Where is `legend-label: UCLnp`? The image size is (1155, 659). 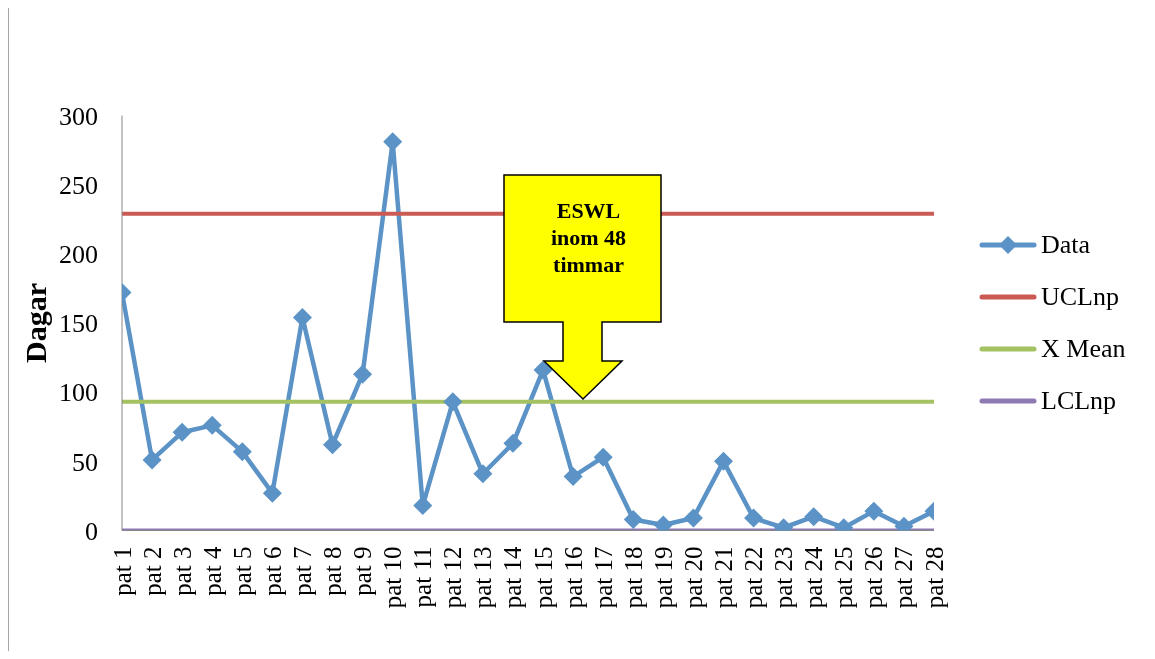 legend-label: UCLnp is located at coordinates (1080, 297).